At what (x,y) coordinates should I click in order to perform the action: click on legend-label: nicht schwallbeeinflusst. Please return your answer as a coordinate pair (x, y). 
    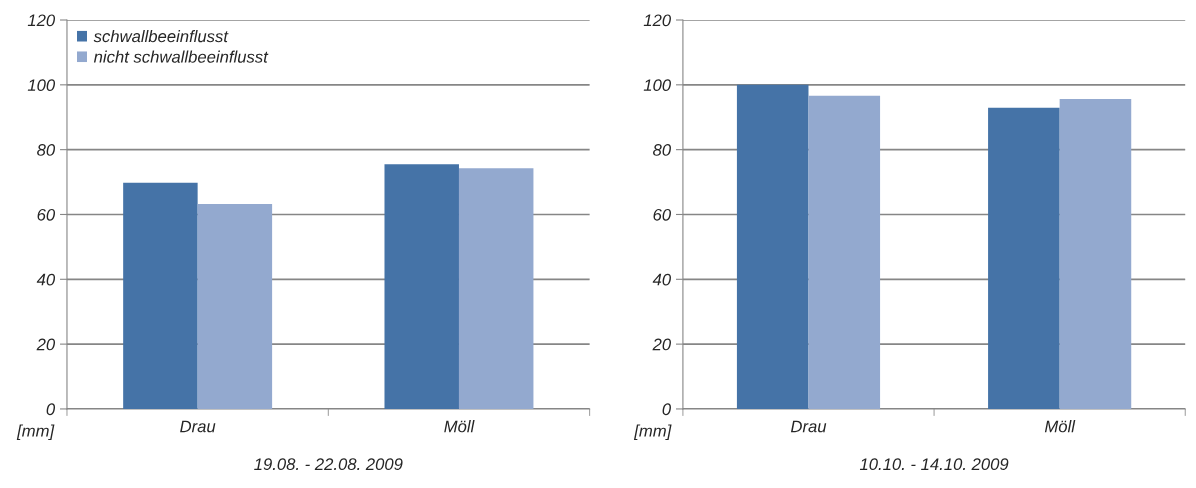
    Looking at the image, I should click on (181, 56).